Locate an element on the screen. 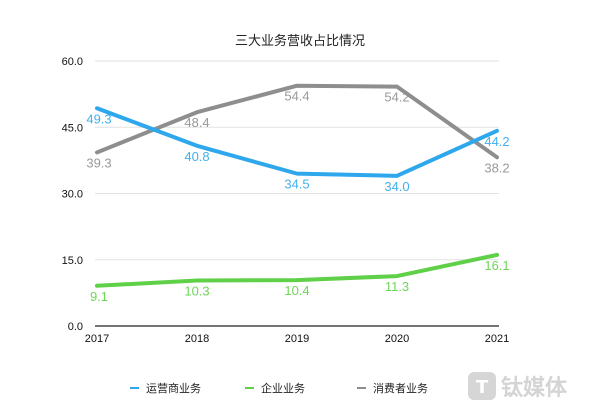  watermark-logo: T 钛媒体 is located at coordinates (518, 386).